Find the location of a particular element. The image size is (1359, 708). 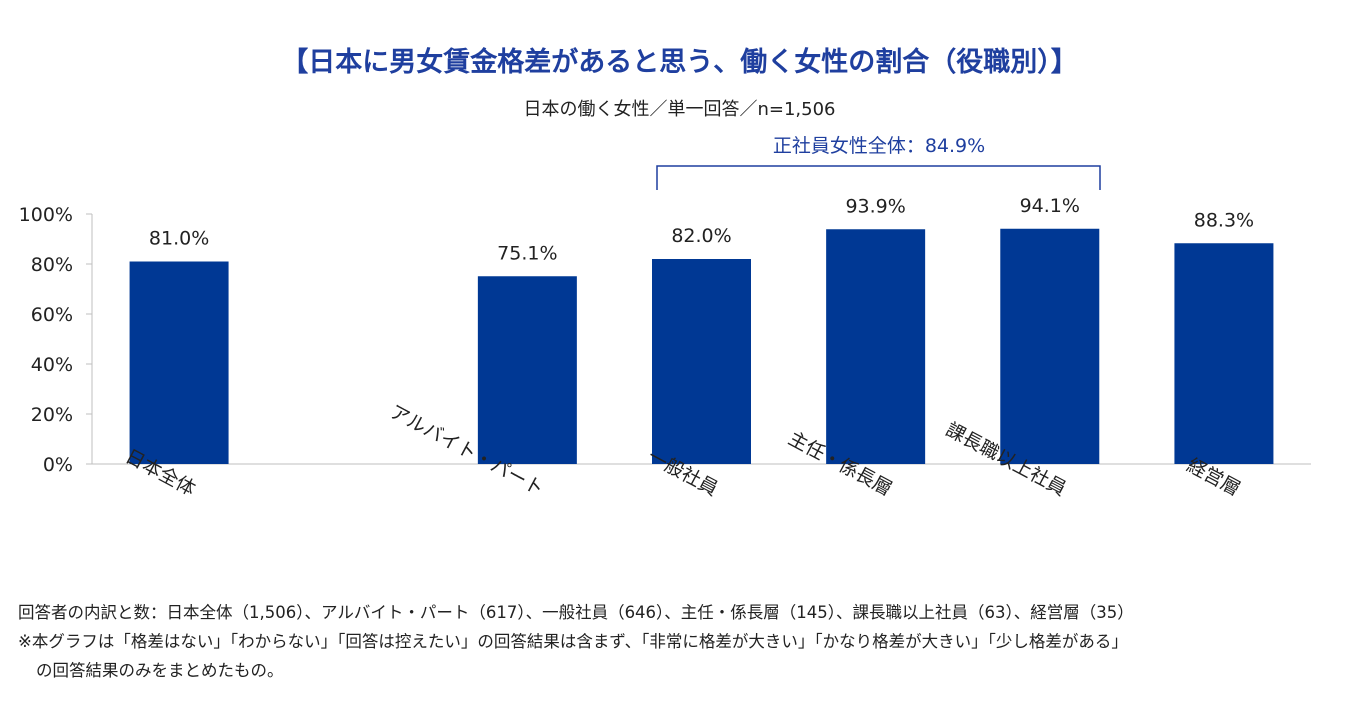

data-label: 75.1% is located at coordinates (527, 253).